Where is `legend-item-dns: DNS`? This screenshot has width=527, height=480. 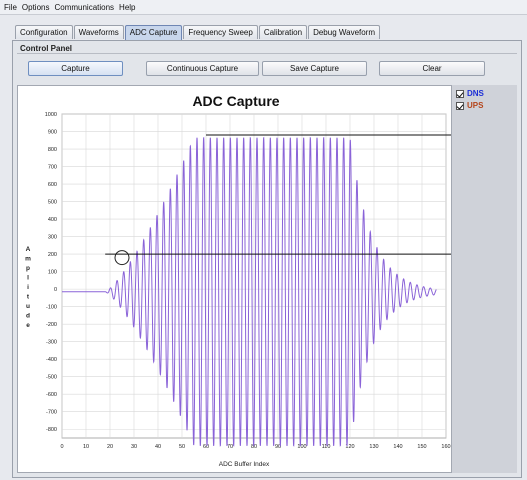
legend-item-dns: DNS is located at coordinates (470, 93).